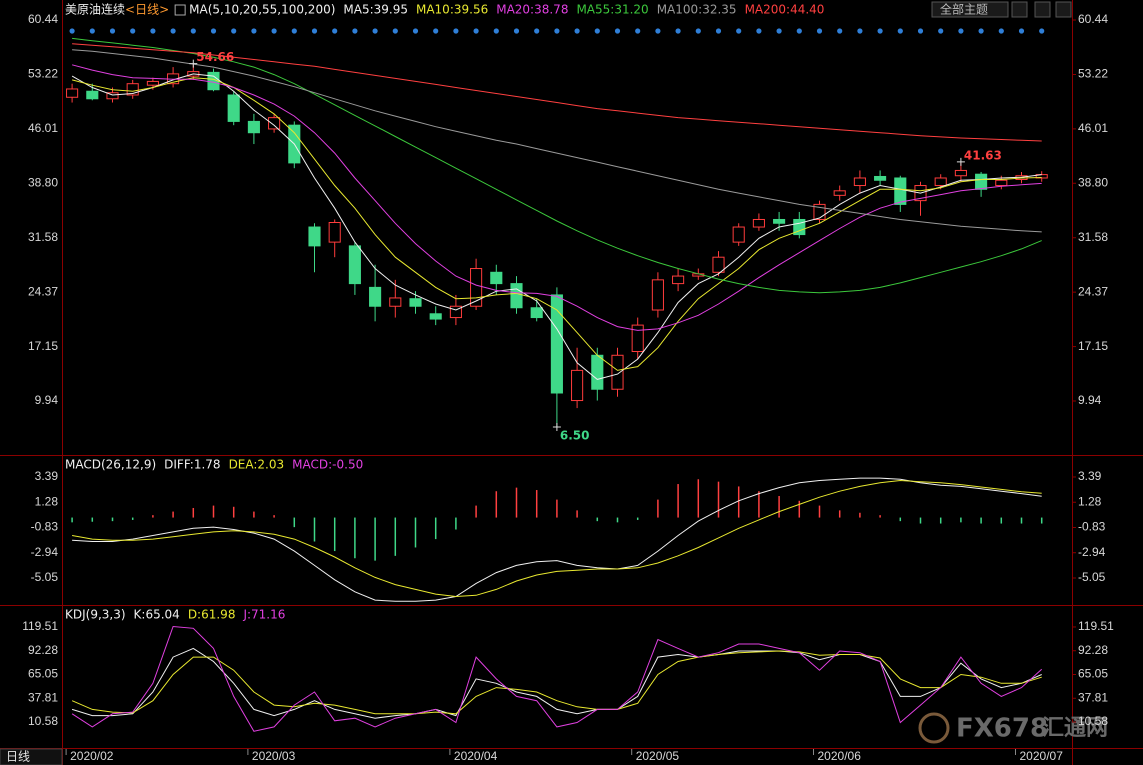 This screenshot has height=765, width=1143. What do you see at coordinates (215, 57) in the screenshot?
I see `annotation-label: 54.66` at bounding box center [215, 57].